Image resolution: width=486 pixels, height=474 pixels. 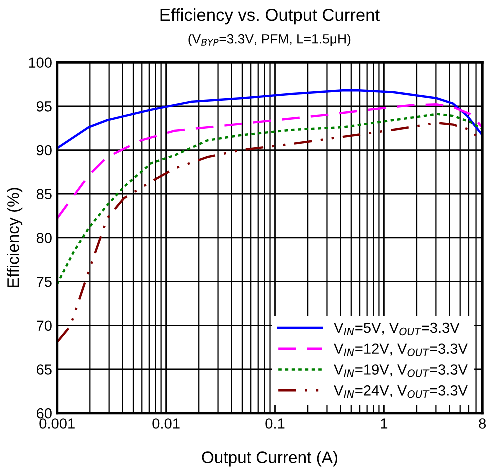 What do you see at coordinates (57, 423) in the screenshot?
I see `x-tick-label: 0.001` at bounding box center [57, 423].